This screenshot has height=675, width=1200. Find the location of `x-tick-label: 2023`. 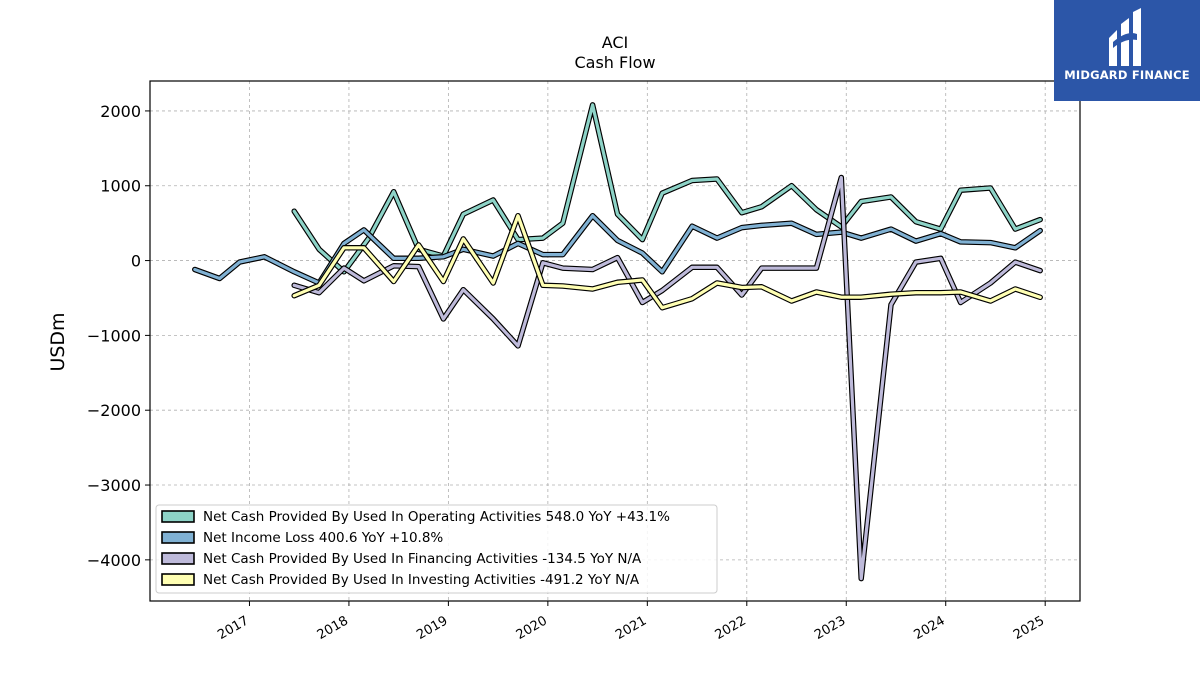

x-tick-label: 2023 is located at coordinates (830, 628).